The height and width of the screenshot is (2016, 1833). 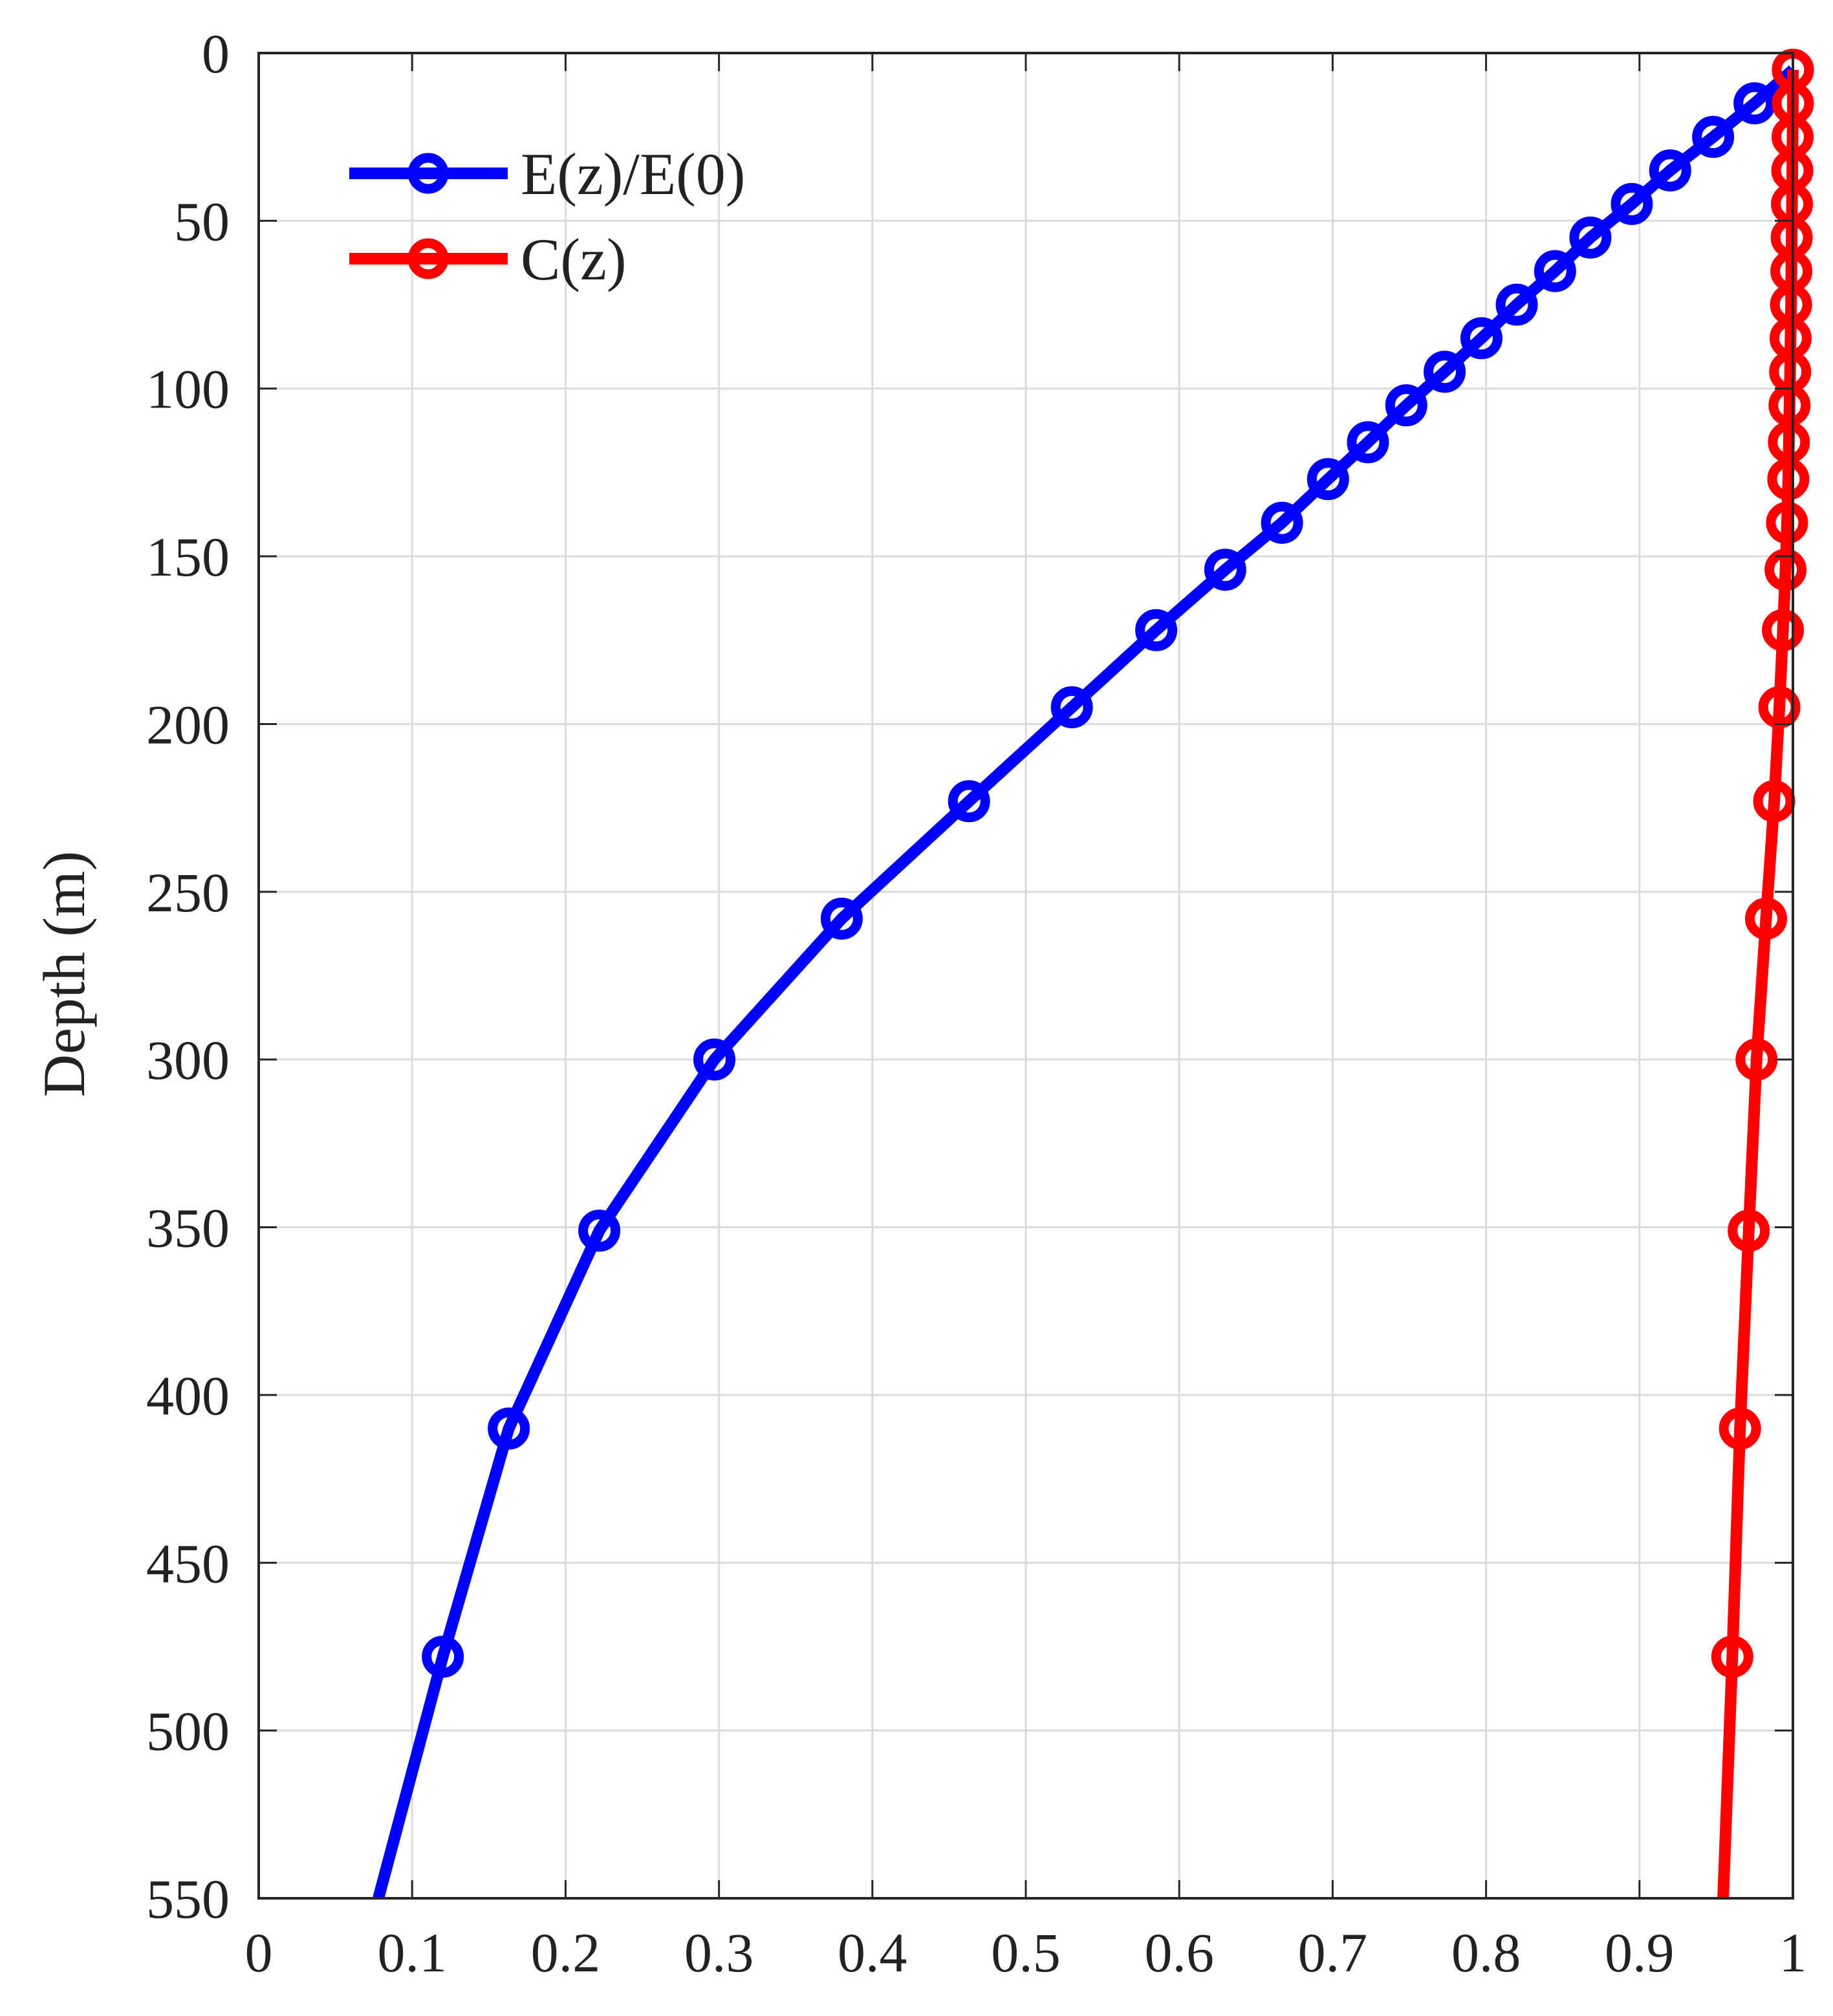 What do you see at coordinates (188, 557) in the screenshot?
I see `y-tick-label: 150` at bounding box center [188, 557].